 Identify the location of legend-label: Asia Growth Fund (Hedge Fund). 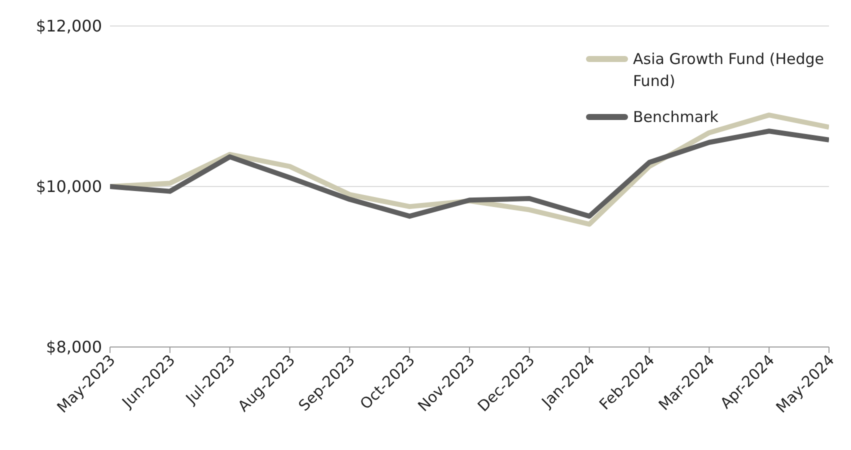
(729, 70).